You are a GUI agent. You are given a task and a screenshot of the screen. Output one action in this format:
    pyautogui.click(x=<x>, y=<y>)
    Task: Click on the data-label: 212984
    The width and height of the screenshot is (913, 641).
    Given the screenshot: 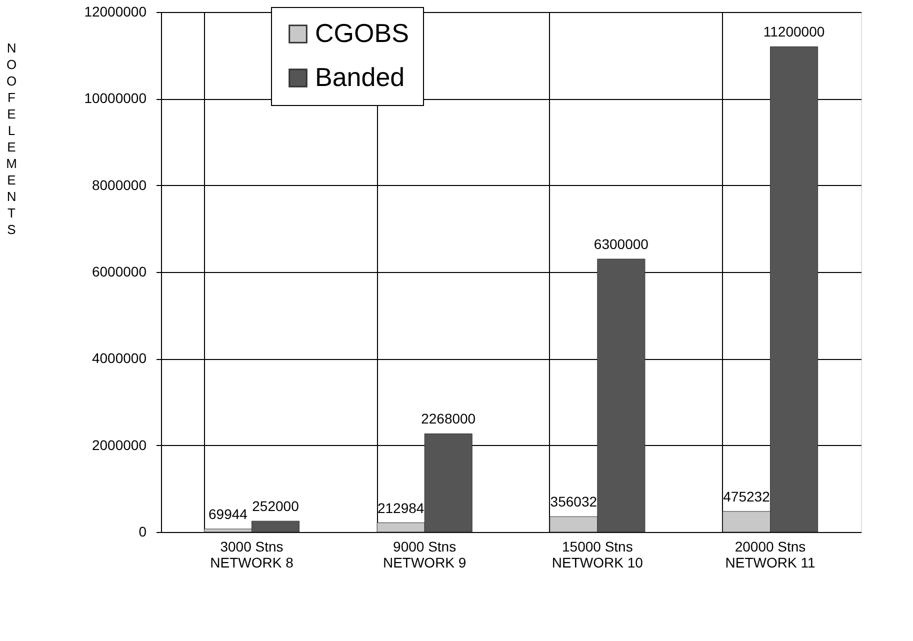 What is the action you would take?
    pyautogui.click(x=400, y=508)
    